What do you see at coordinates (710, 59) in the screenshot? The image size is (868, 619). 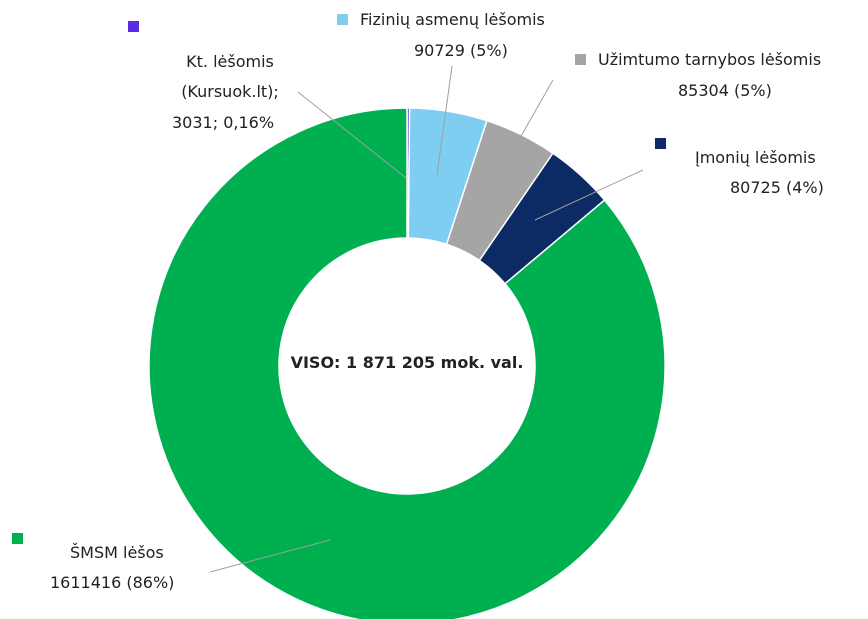 I see `category-label: Užimtumo tarnybos lėšomis` at bounding box center [710, 59].